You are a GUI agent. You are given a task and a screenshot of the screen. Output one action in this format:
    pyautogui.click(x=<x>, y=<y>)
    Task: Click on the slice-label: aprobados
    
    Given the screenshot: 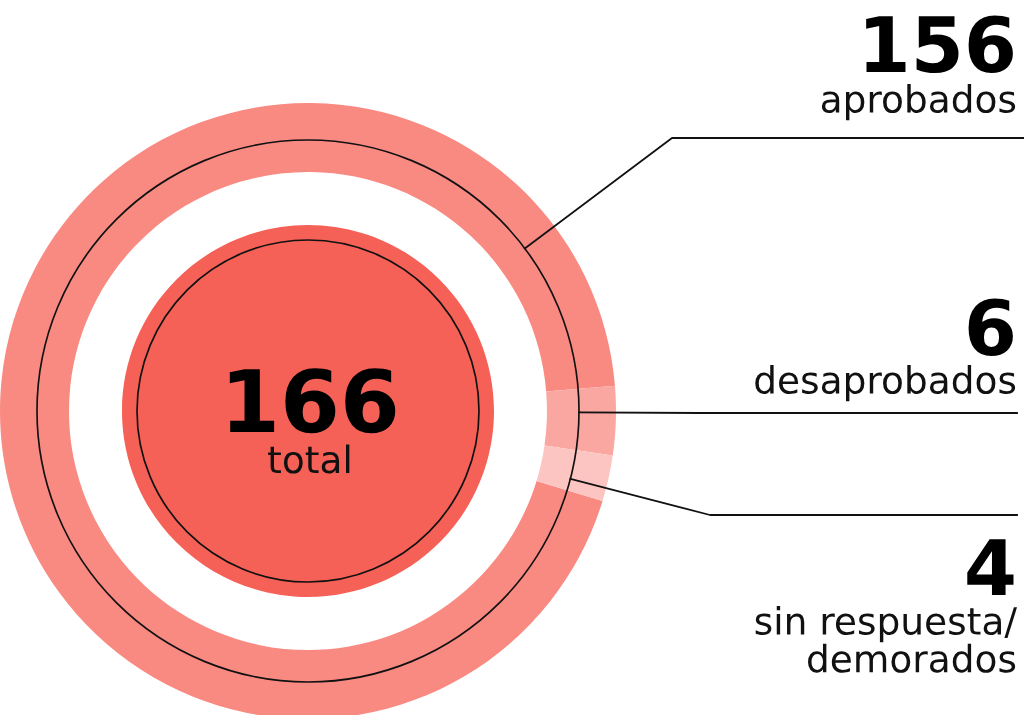 What is the action you would take?
    pyautogui.click(x=918, y=102)
    